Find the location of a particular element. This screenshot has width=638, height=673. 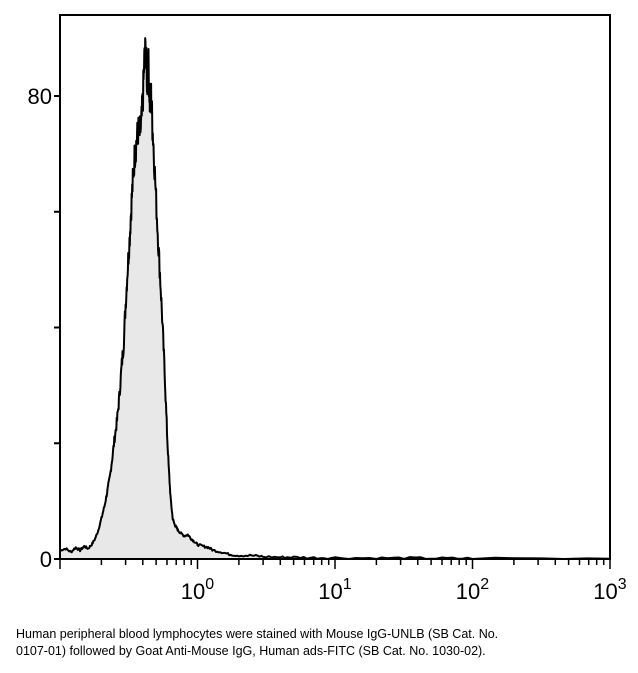

x-tick-label: 10⁰ is located at coordinates (197, 590).